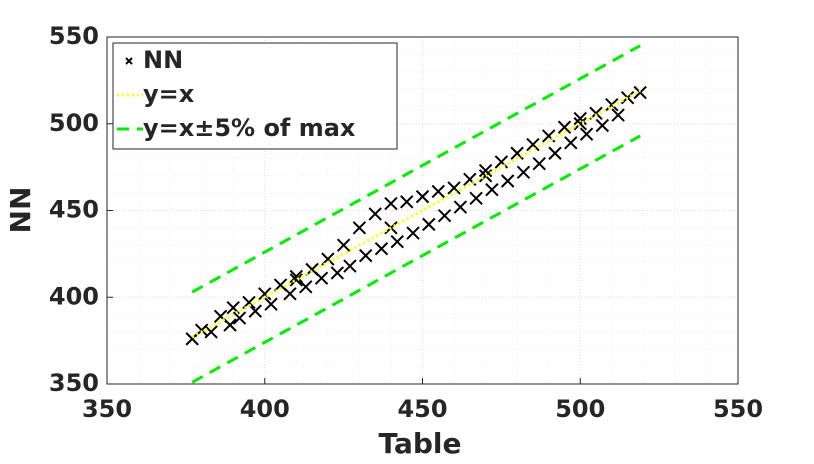  I want to click on legend-box, so click(255, 96).